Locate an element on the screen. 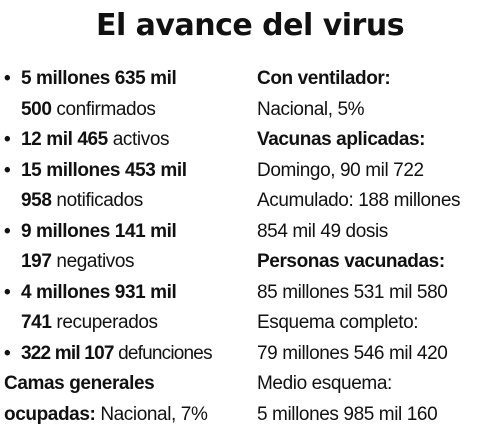 Image resolution: width=500 pixels, height=434 pixels. stat-number: 322 mil 107 is located at coordinates (67, 353).